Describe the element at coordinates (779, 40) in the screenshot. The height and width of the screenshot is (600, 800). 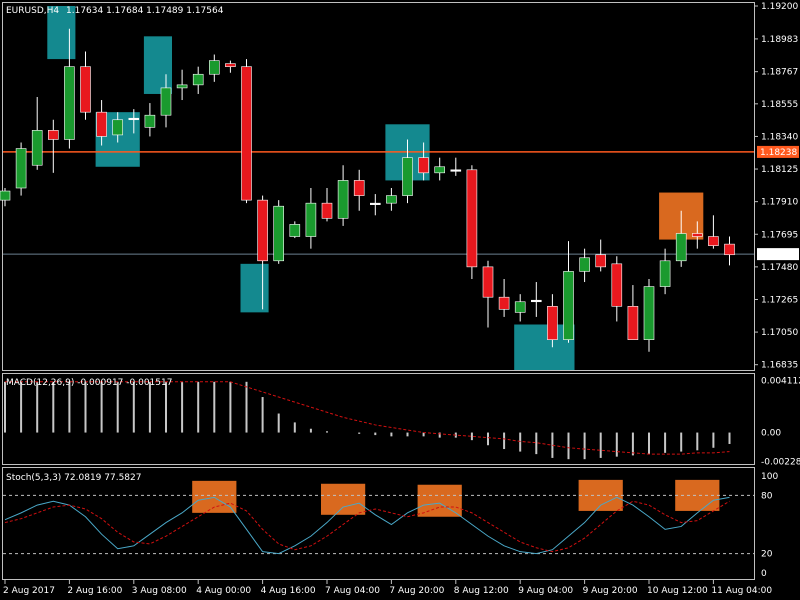
I see `price-tick-label: 1.18983` at that location.